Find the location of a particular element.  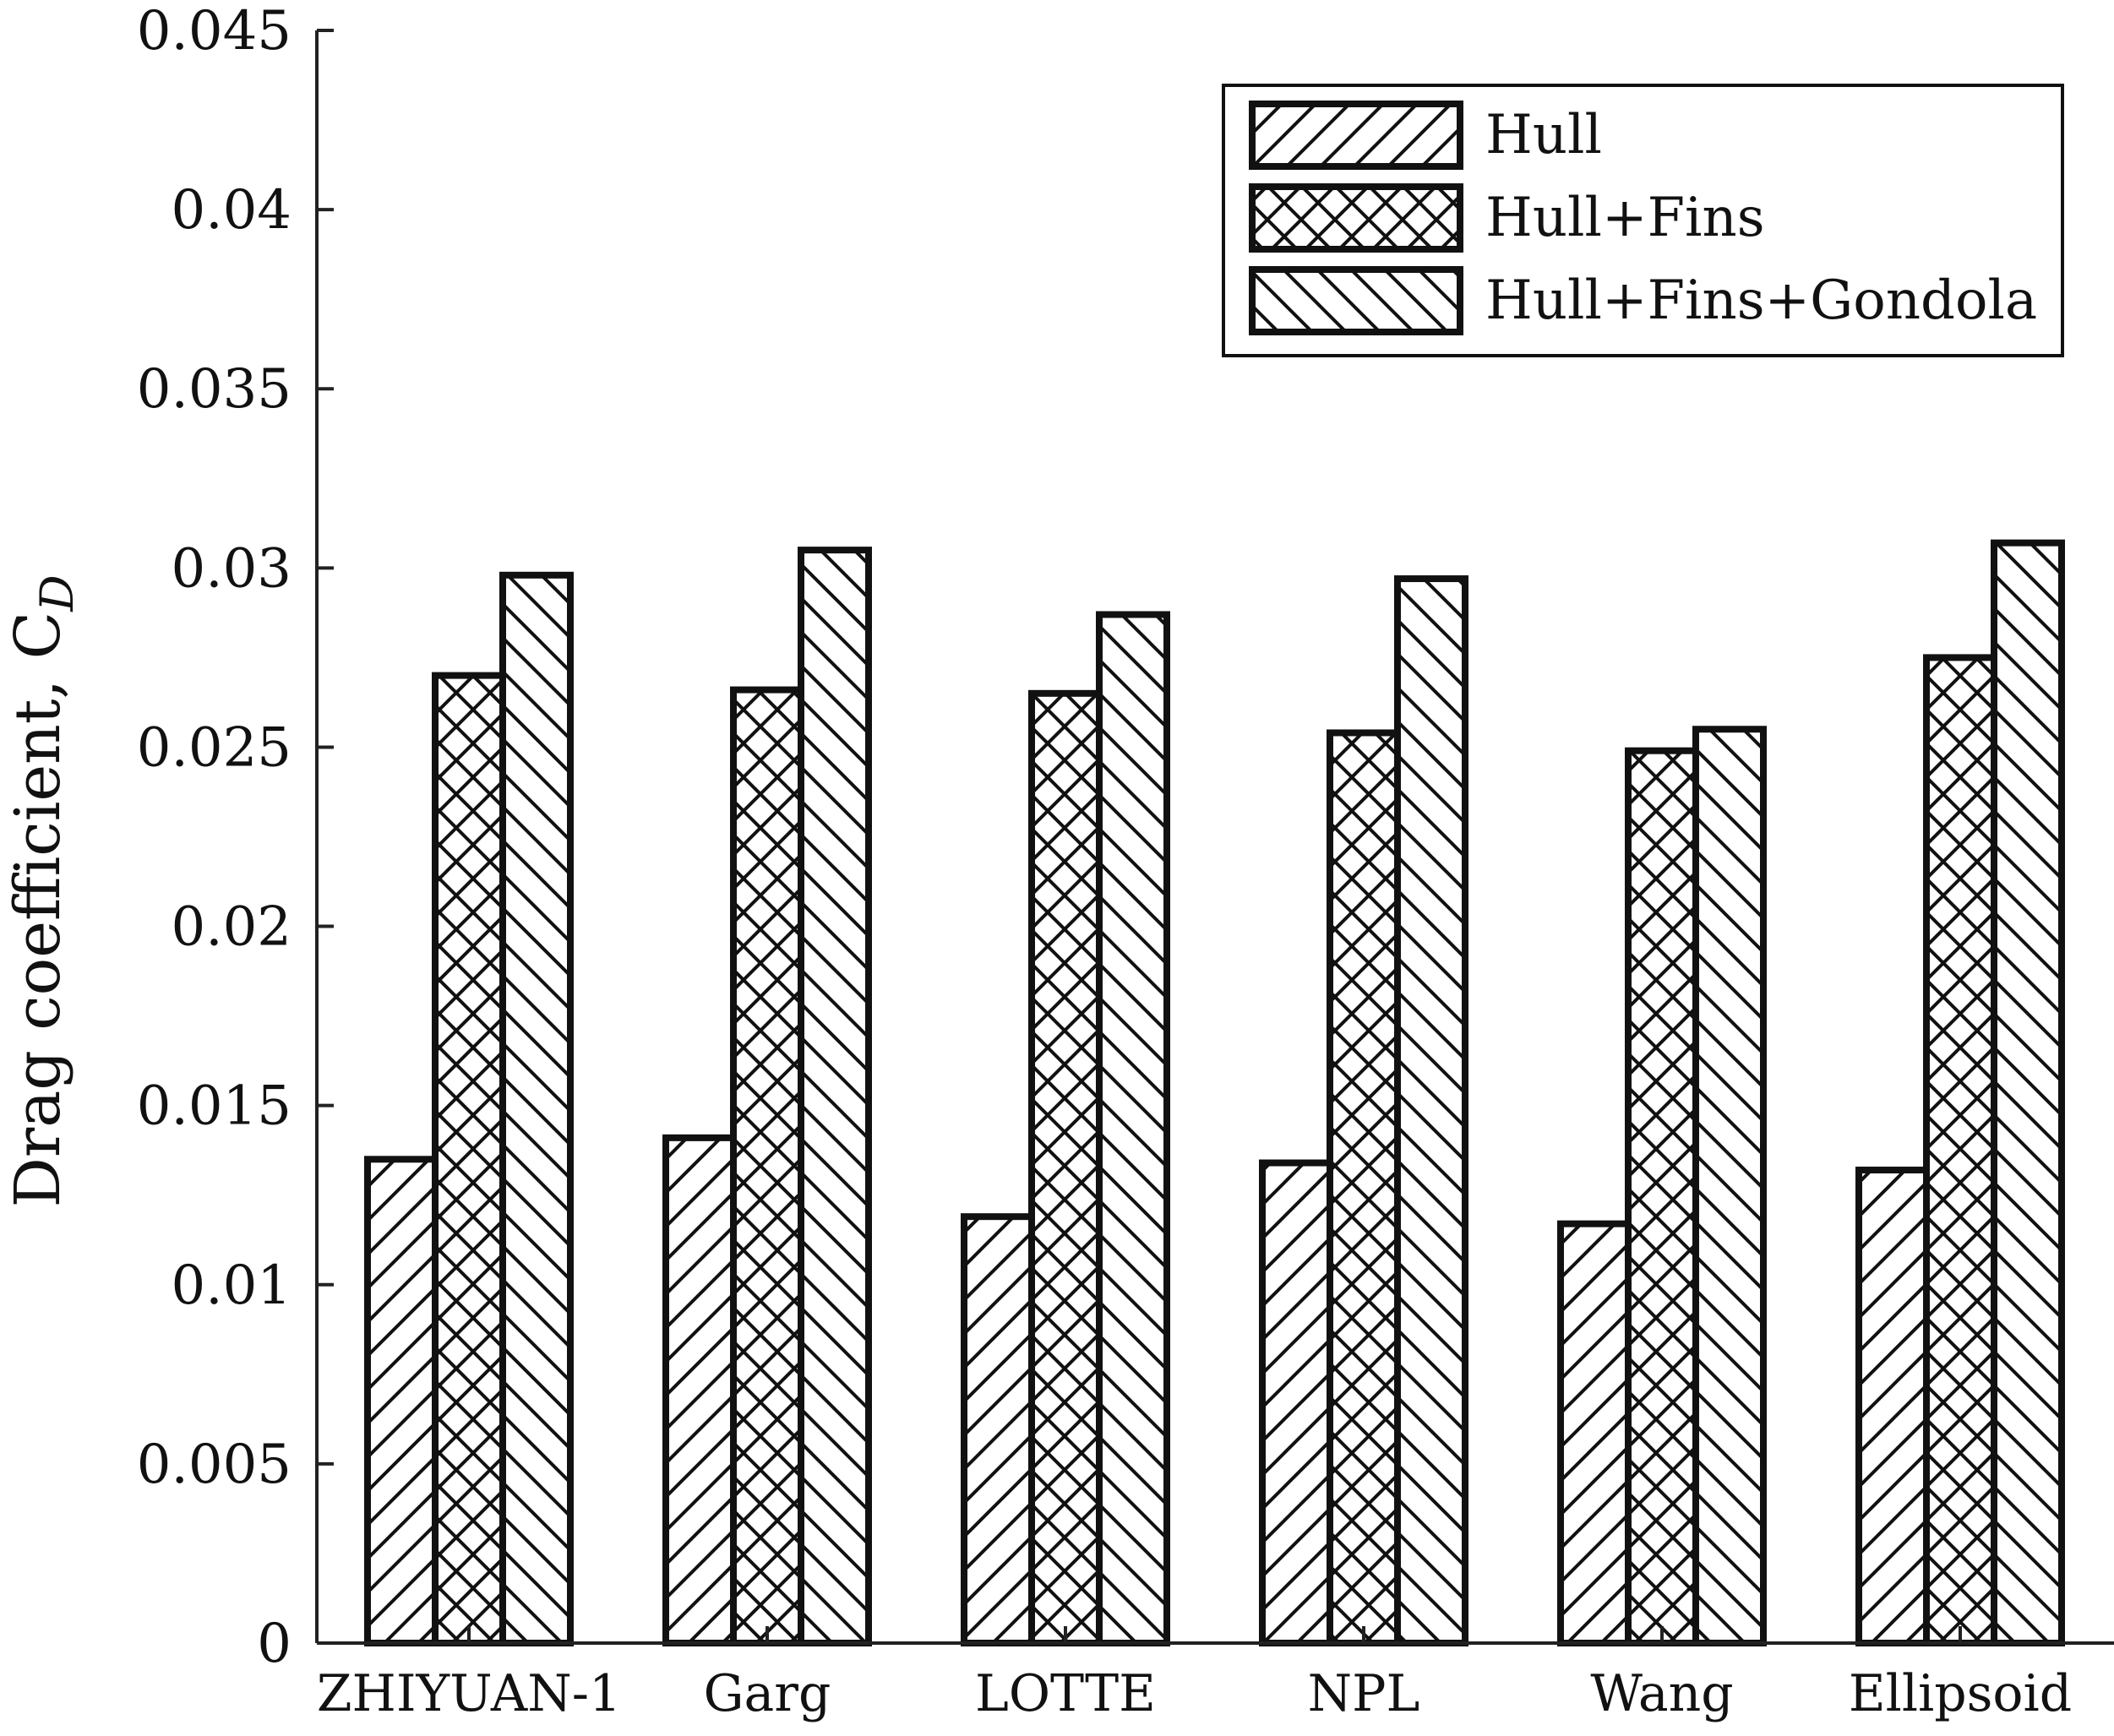

bar-hull-fins-lotte is located at coordinates (1065, 1167).